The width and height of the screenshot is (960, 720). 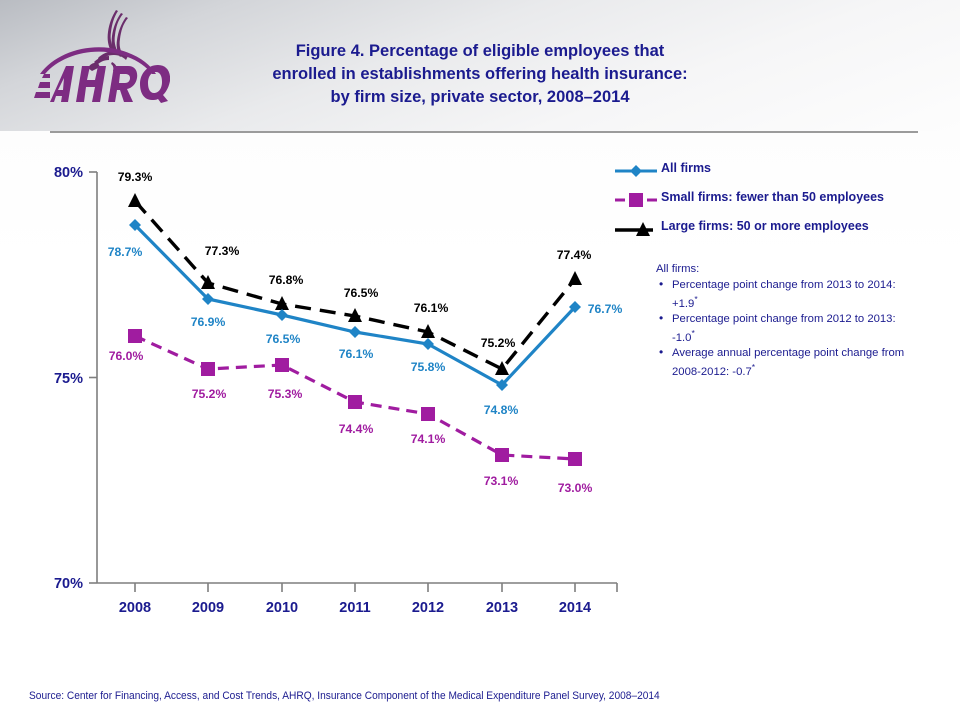 I want to click on ahrq-logo, so click(x=99, y=58).